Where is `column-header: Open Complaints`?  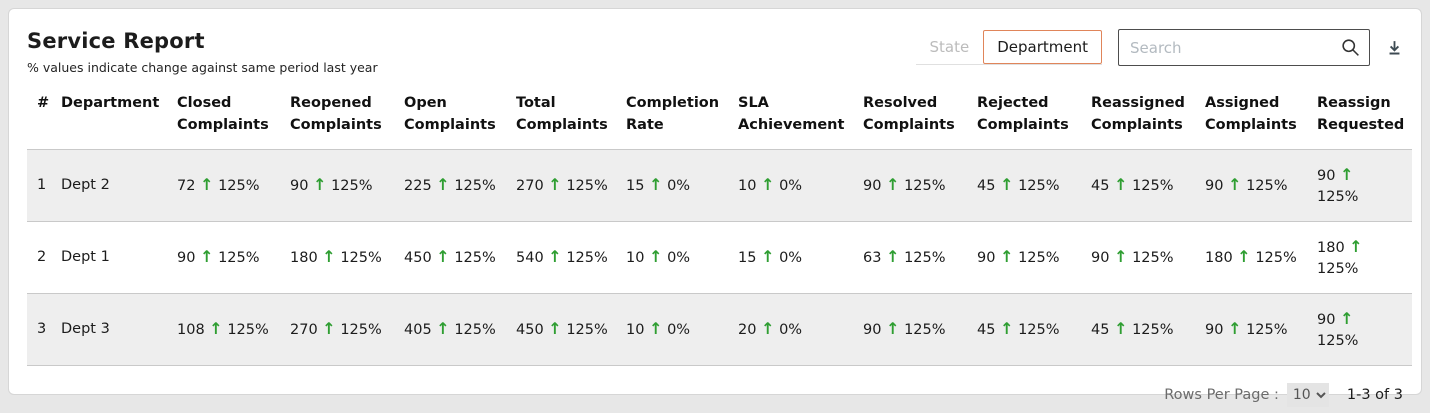 column-header: Open Complaints is located at coordinates (450, 114).